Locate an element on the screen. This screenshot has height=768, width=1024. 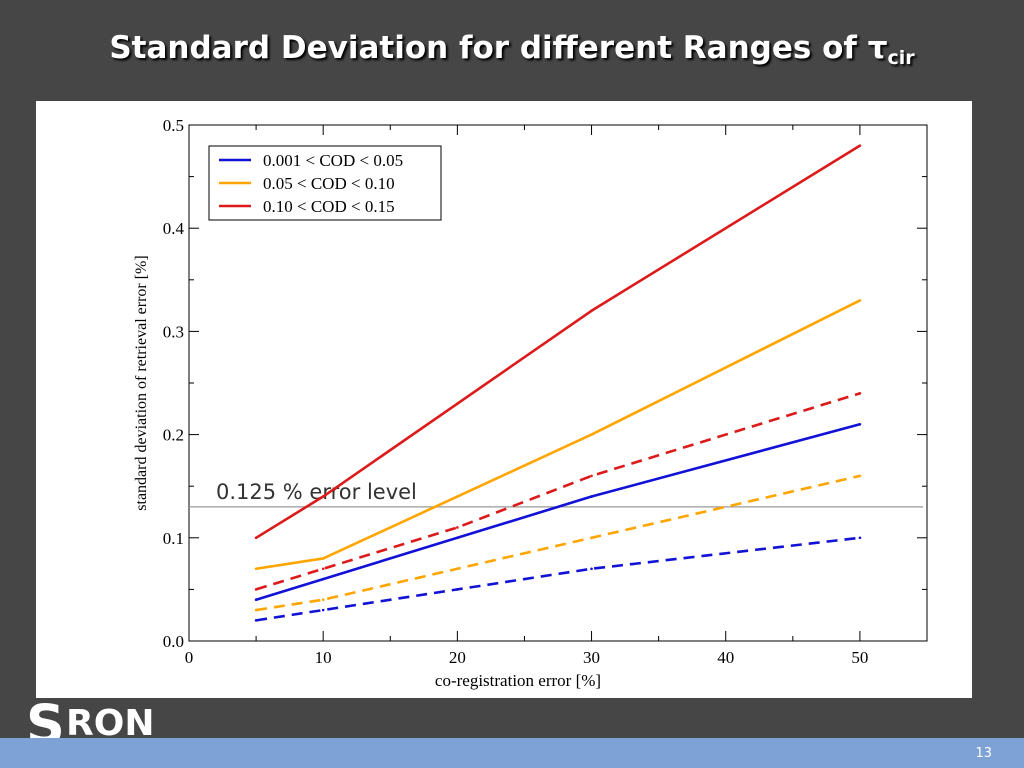
x-tick-label: 10 is located at coordinates (323, 657).